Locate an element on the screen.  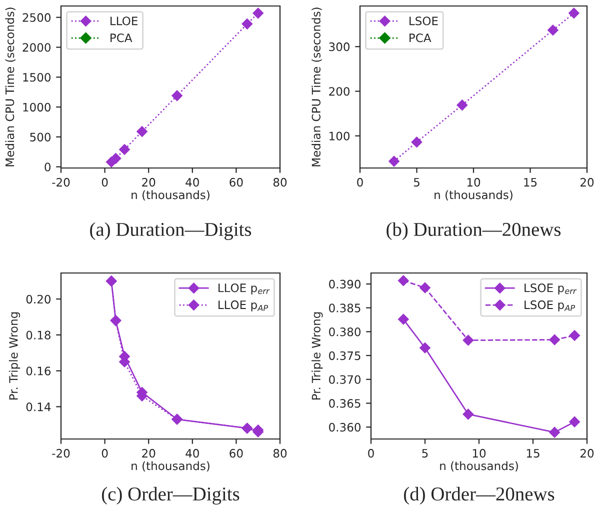
y-tick-label: 200 is located at coordinates (339, 91).